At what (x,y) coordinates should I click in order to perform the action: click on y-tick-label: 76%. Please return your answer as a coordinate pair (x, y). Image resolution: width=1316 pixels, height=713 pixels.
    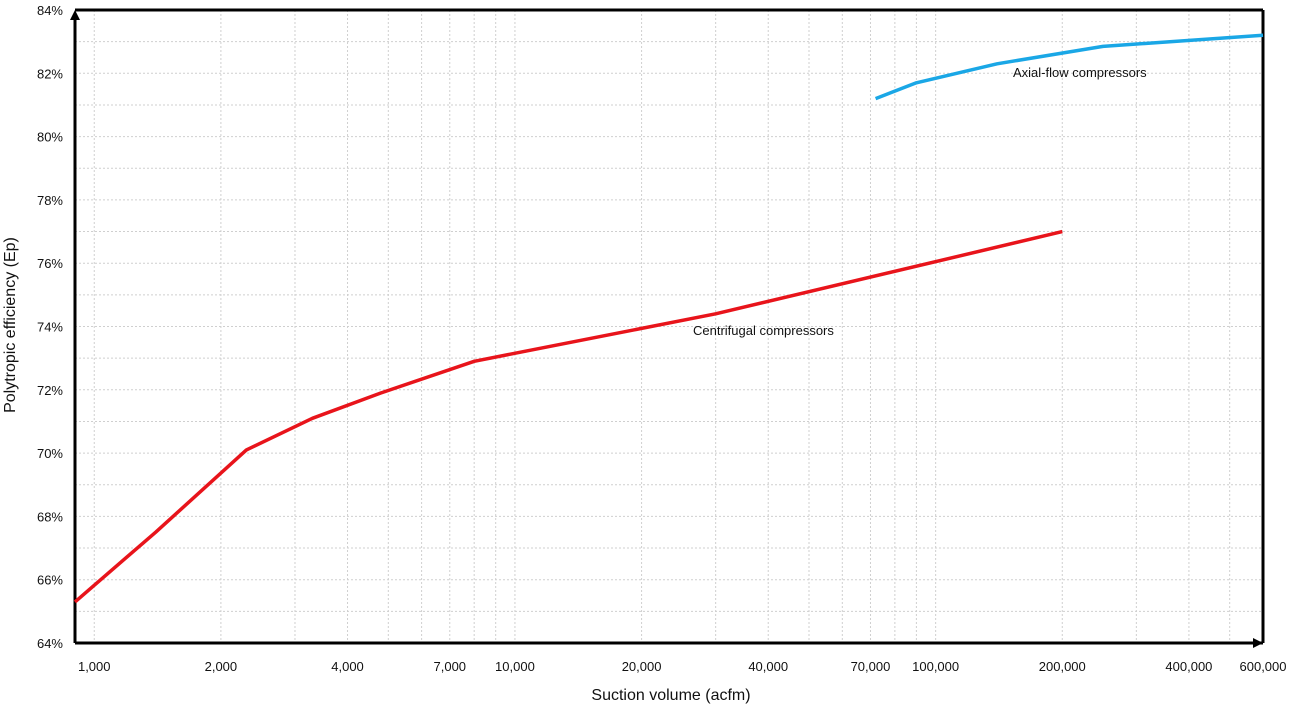
    Looking at the image, I should click on (50, 263).